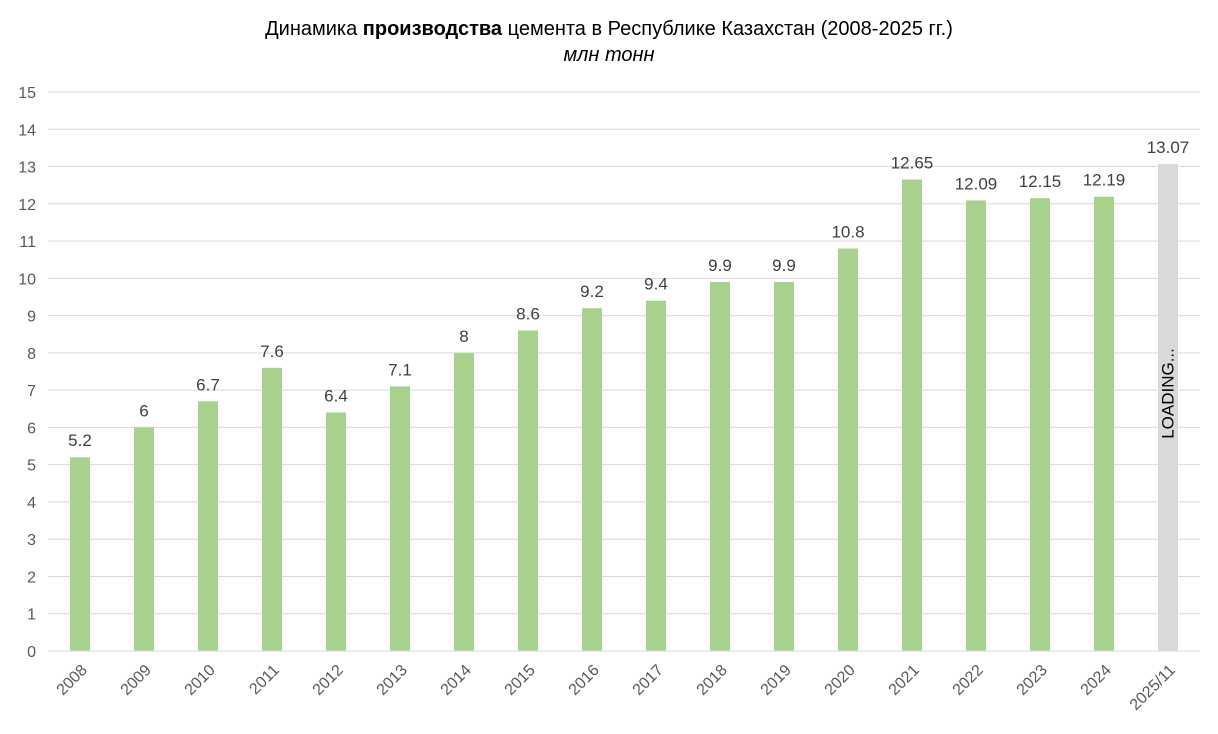  What do you see at coordinates (1153, 688) in the screenshot?
I see `x-tick-label: 2025/11` at bounding box center [1153, 688].